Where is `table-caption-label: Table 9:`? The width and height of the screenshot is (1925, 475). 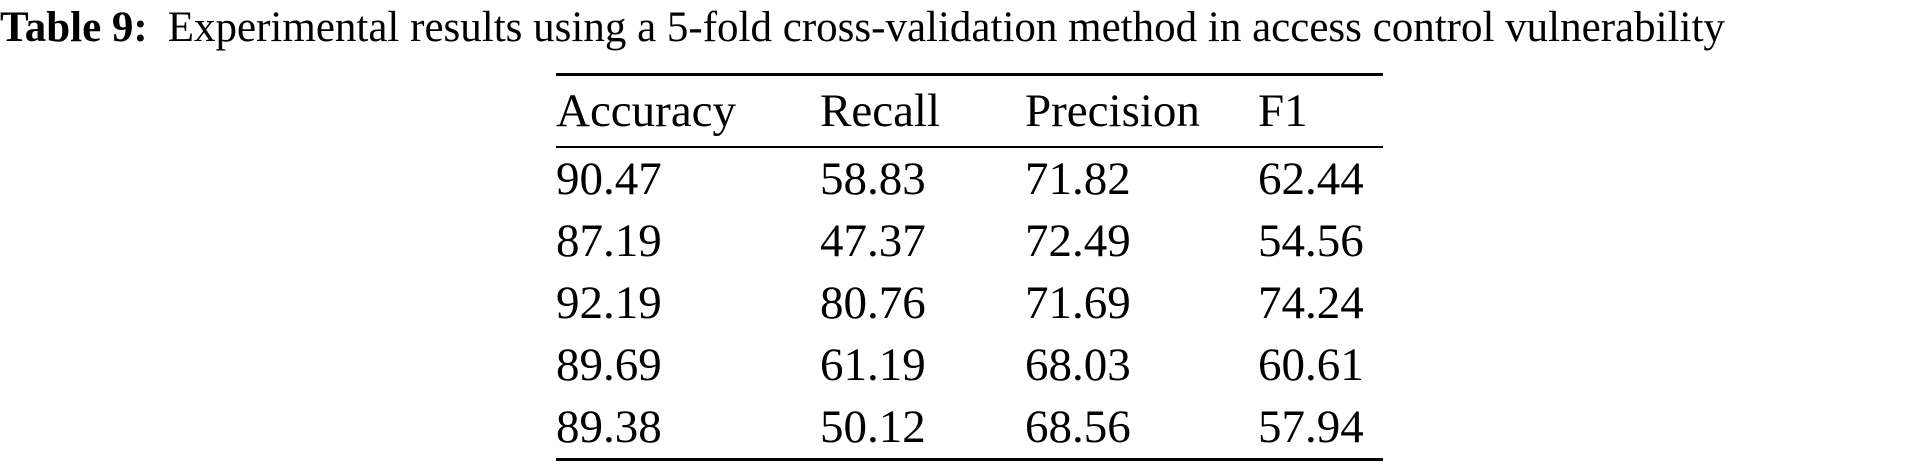 table-caption-label: Table 9: is located at coordinates (74, 27).